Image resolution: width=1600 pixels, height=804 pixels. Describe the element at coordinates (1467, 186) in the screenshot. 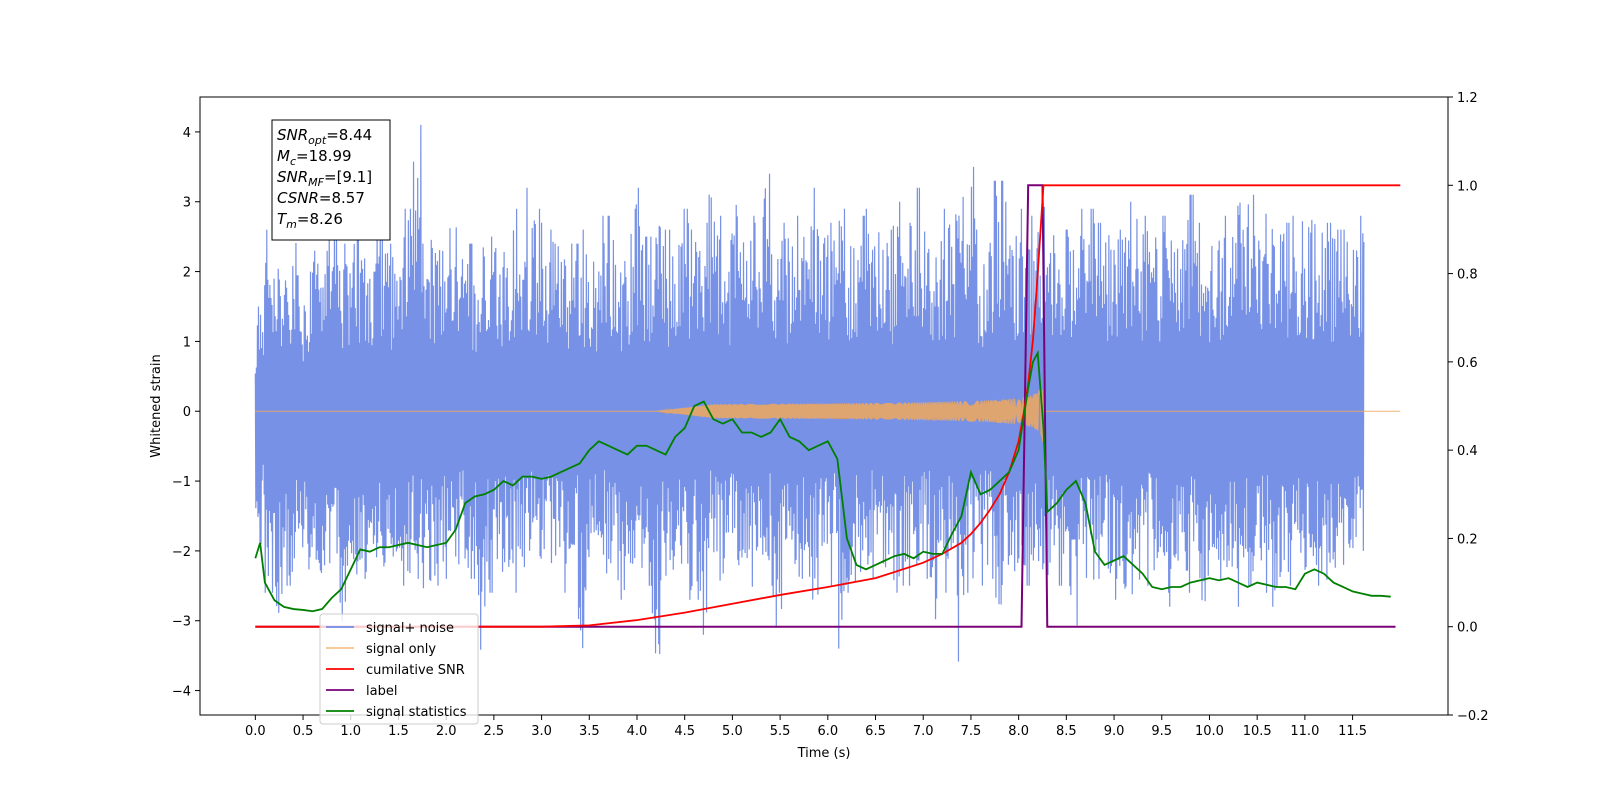

I see `y2-tick-label: 1.0` at that location.